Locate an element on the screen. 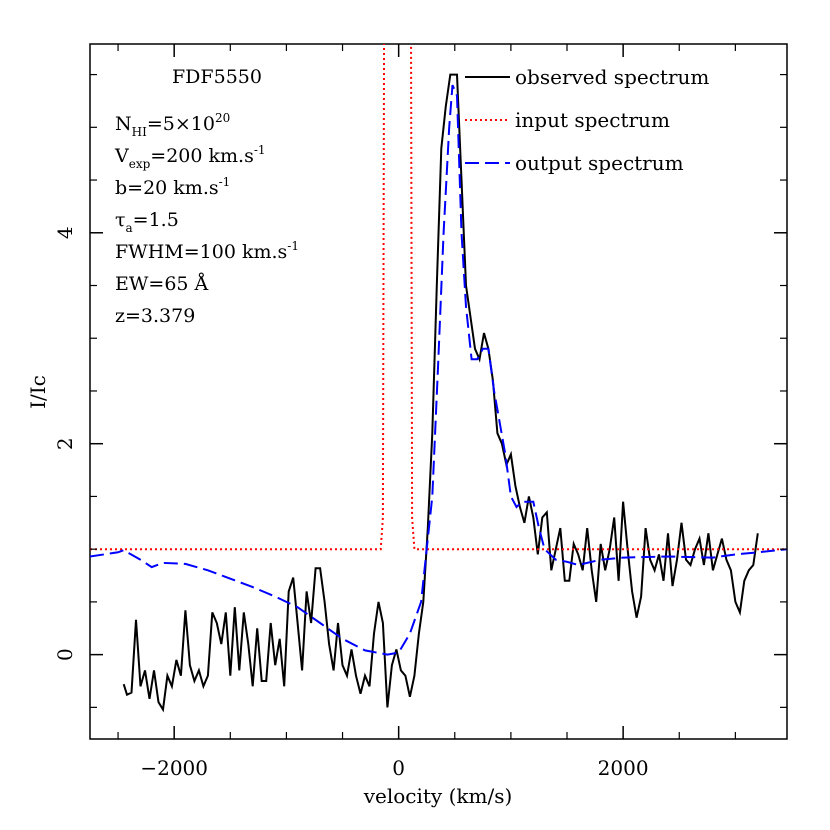 The width and height of the screenshot is (830, 830). annotation-part: =5×10 is located at coordinates (181, 124).